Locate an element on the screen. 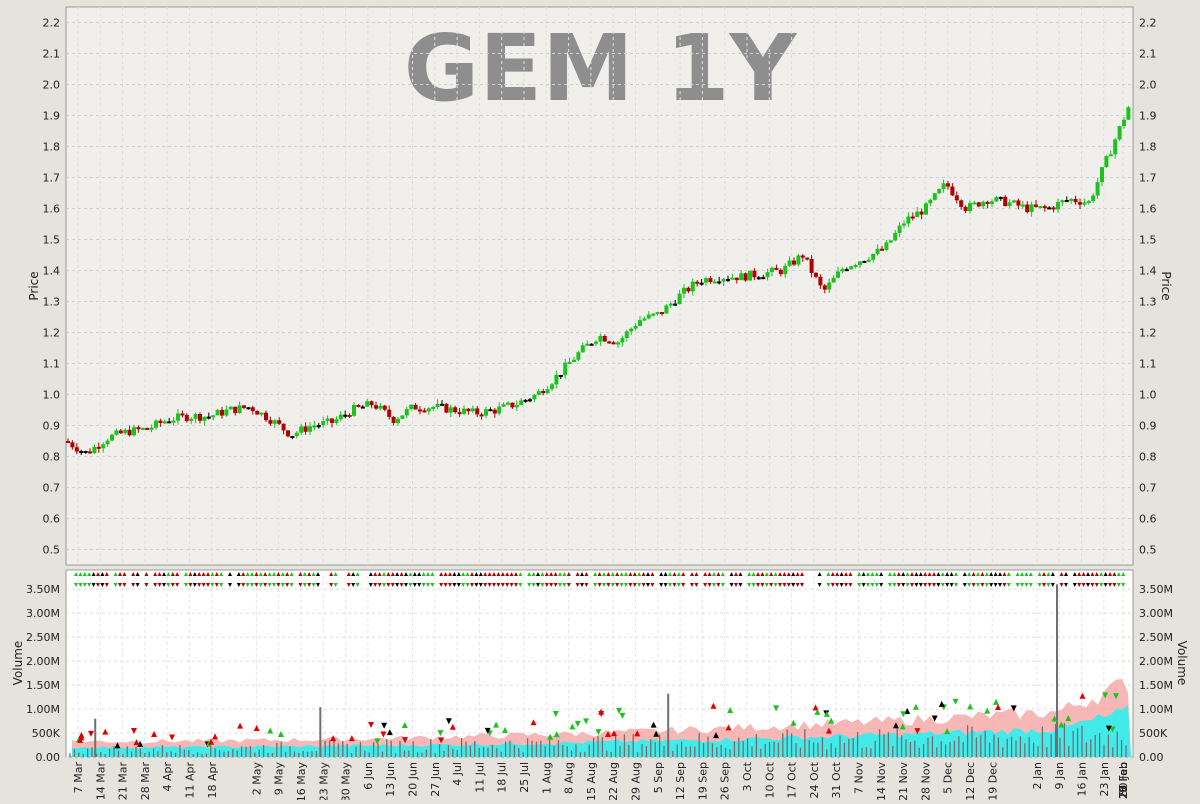 The image size is (1200, 804). volume-tick-label-right: 2.50M is located at coordinates (1156, 637).